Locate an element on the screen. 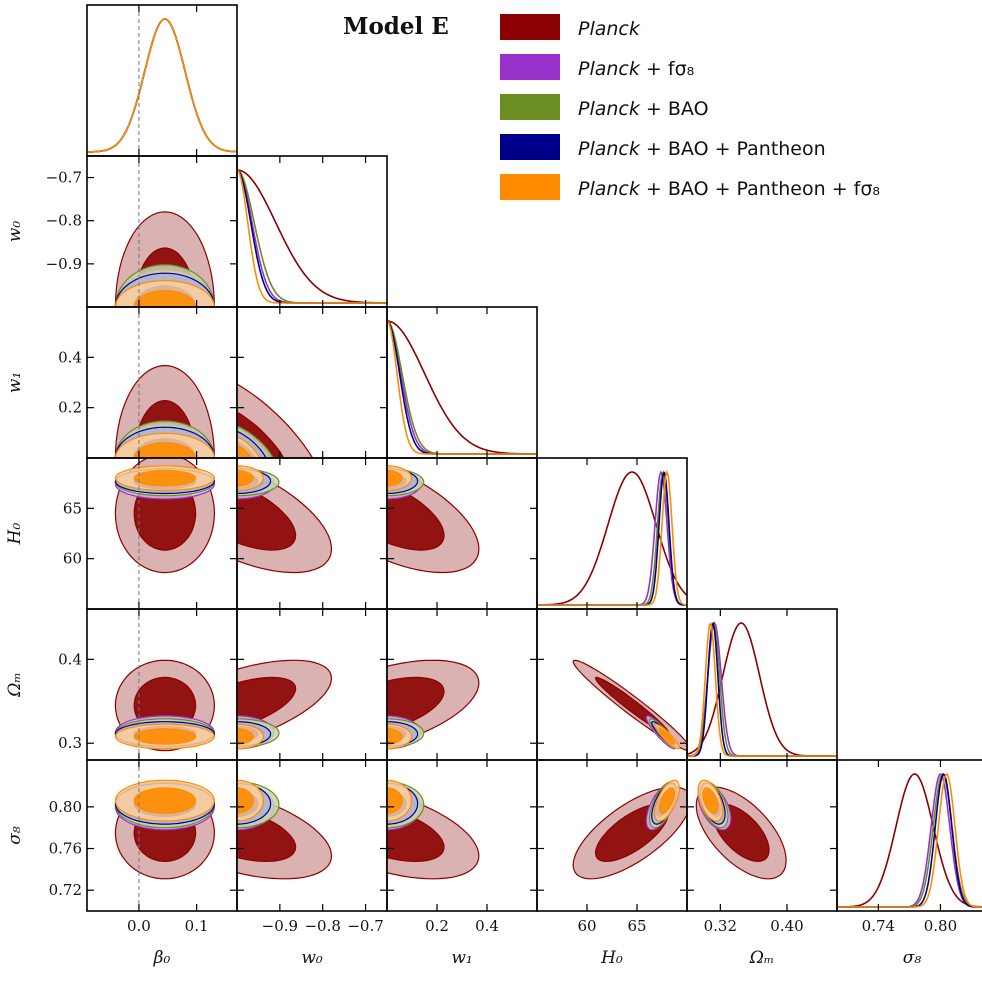 The height and width of the screenshot is (990, 982). y-axis-label: w₁ is located at coordinates (15, 382).